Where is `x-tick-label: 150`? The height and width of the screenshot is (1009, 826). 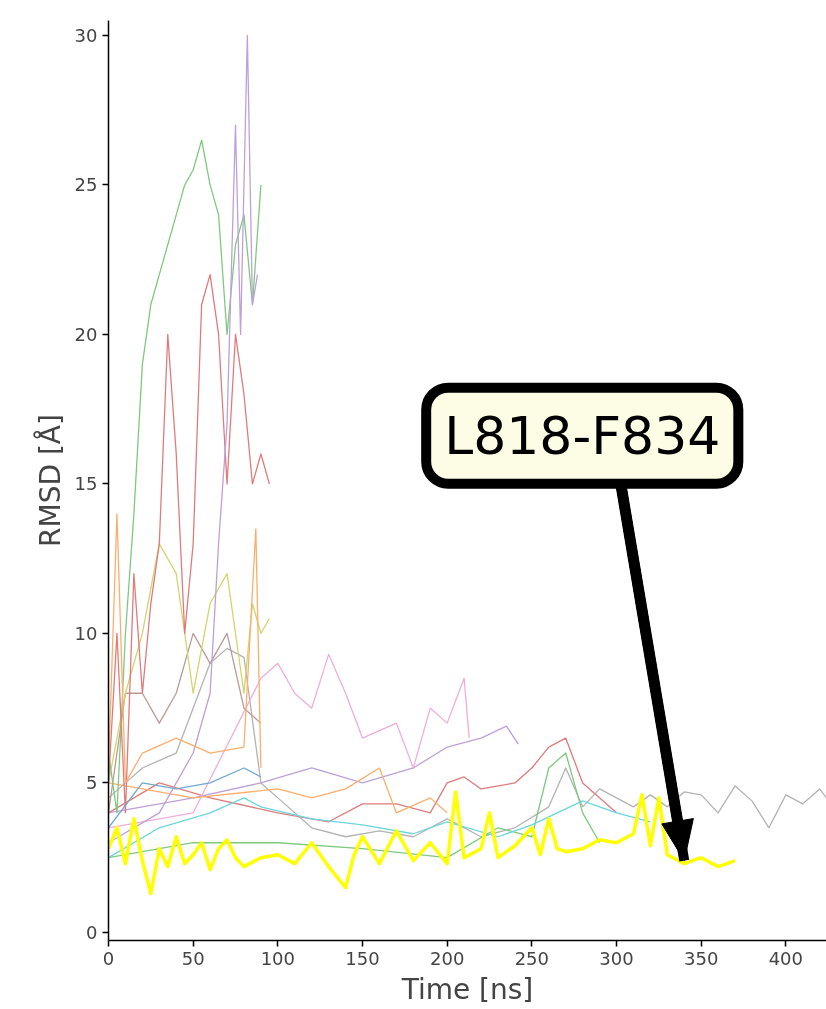 x-tick-label: 150 is located at coordinates (362, 958).